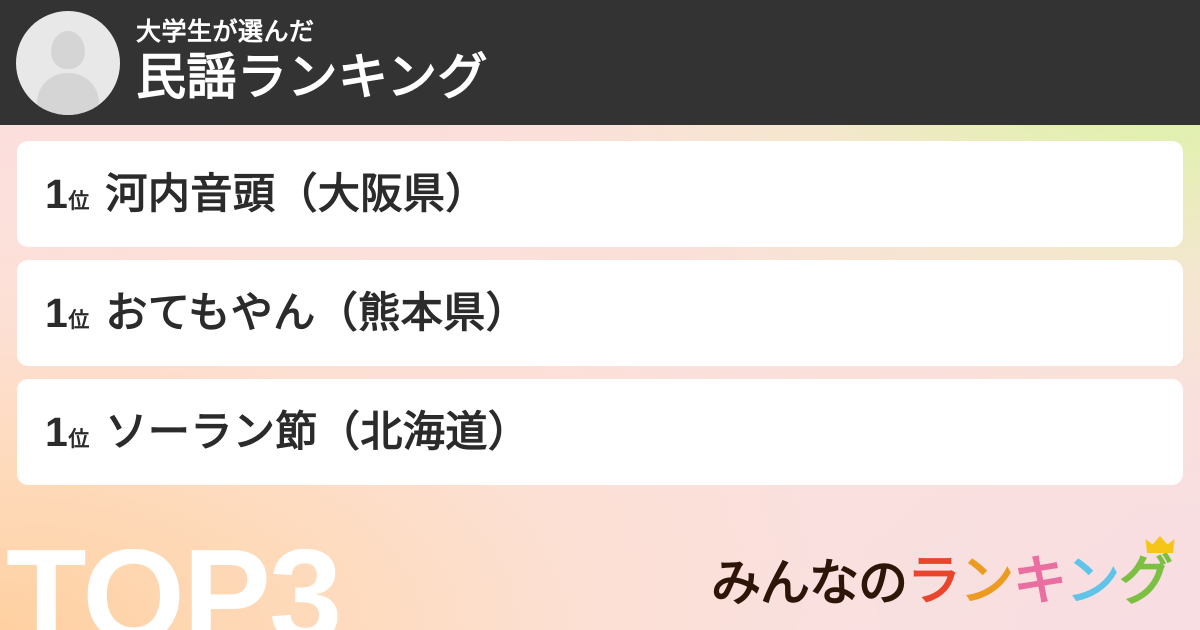 This screenshot has height=630, width=1200. I want to click on logo-char-n-1: ン, so click(987, 581).